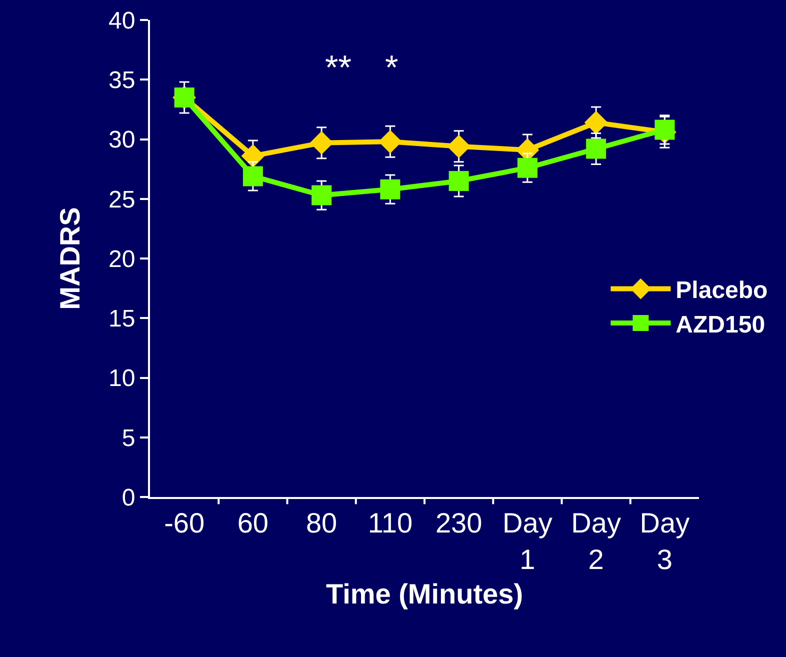 This screenshot has width=786, height=657. Describe the element at coordinates (391, 68) in the screenshot. I see `annotation: *` at that location.